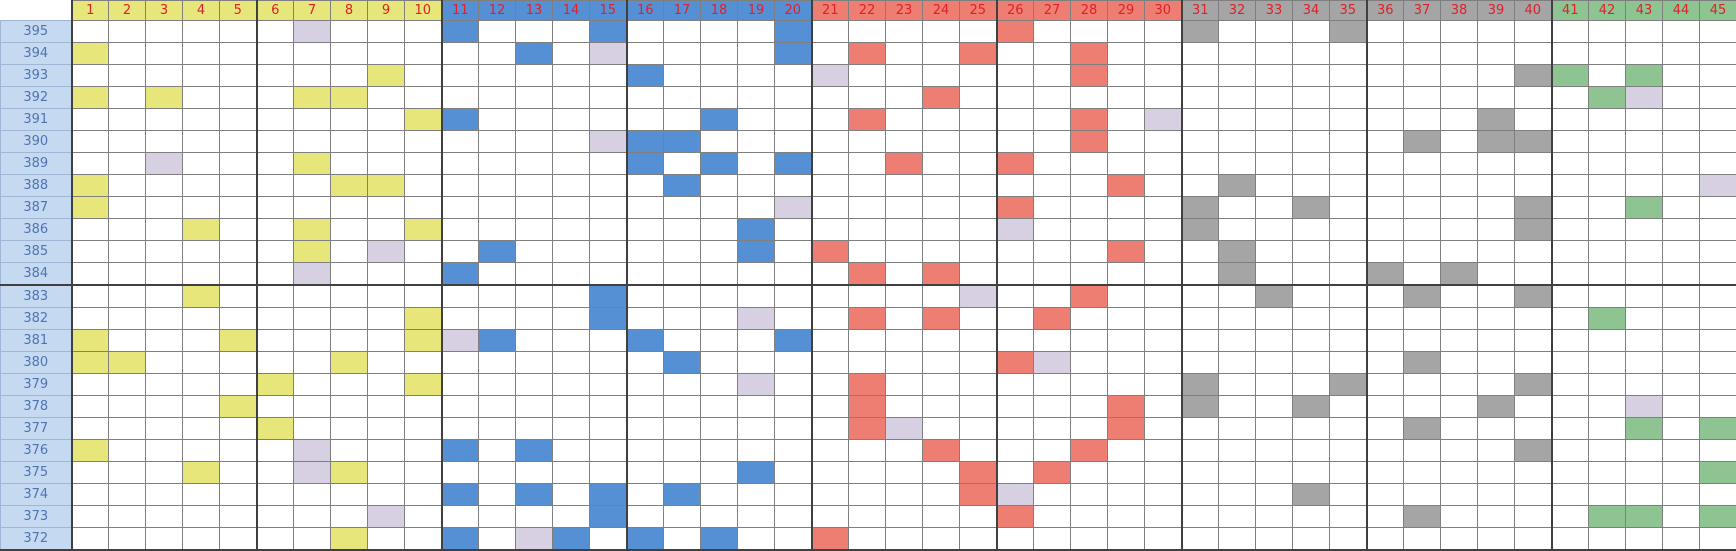  I want to click on column-header-21: 21, so click(829, 10).